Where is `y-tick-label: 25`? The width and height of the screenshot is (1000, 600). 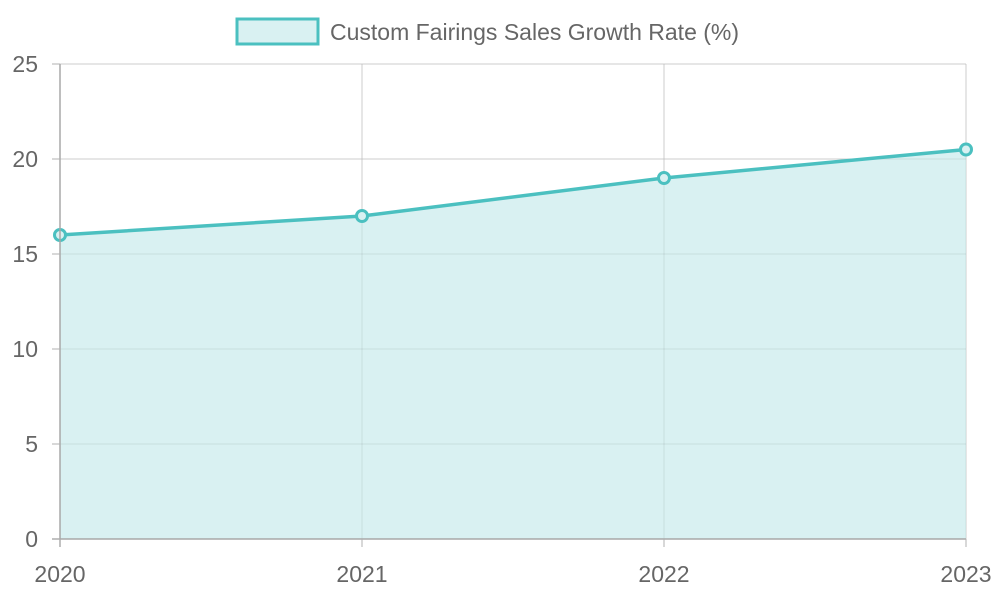 y-tick-label: 25 is located at coordinates (25, 64).